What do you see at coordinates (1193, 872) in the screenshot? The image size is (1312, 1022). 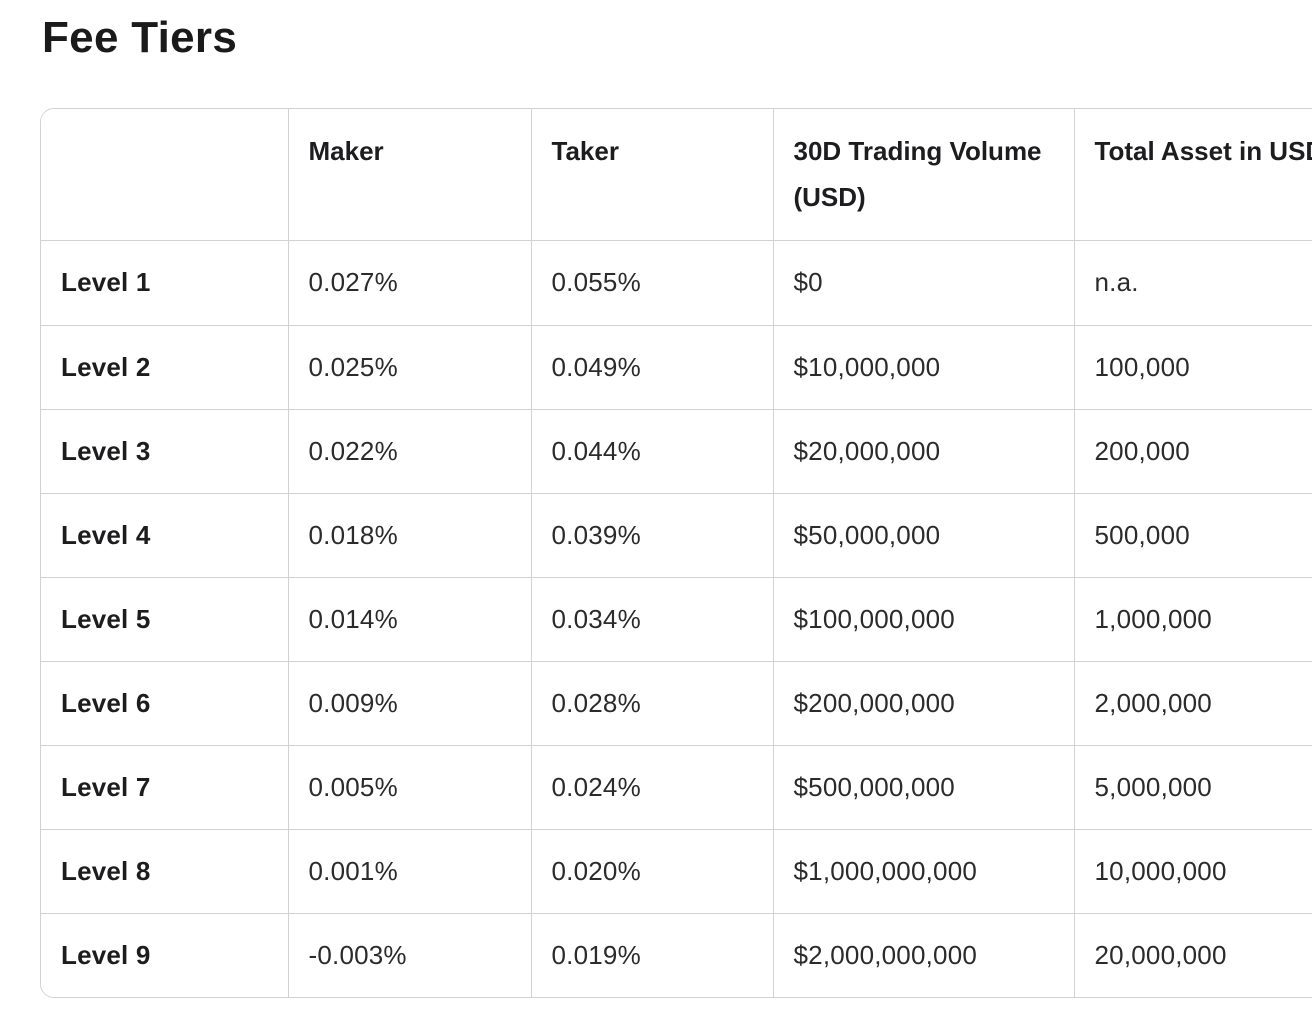 I see `asset-cell: 10,000,000` at bounding box center [1193, 872].